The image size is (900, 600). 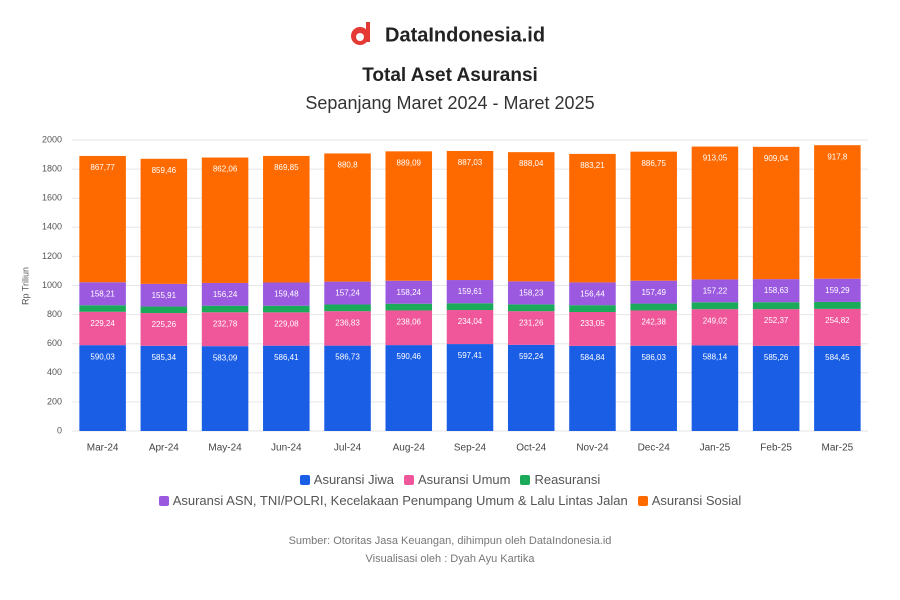 I want to click on value-label: 592,24, so click(x=531, y=356).